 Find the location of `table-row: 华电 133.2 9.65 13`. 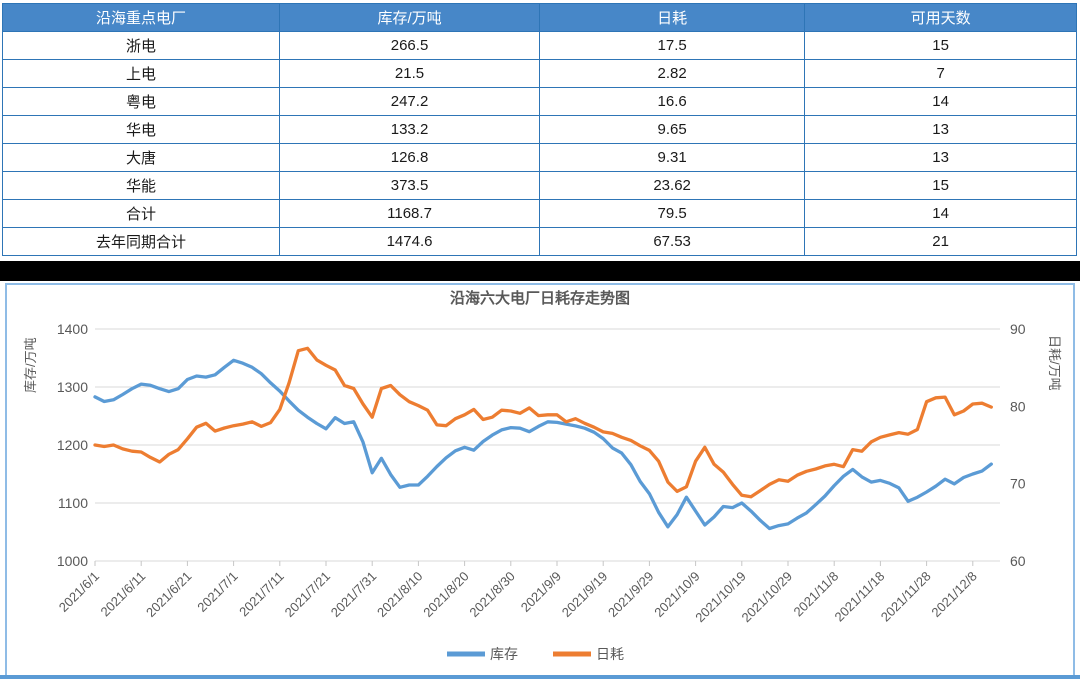

table-row: 华电 133.2 9.65 13 is located at coordinates (539, 129).